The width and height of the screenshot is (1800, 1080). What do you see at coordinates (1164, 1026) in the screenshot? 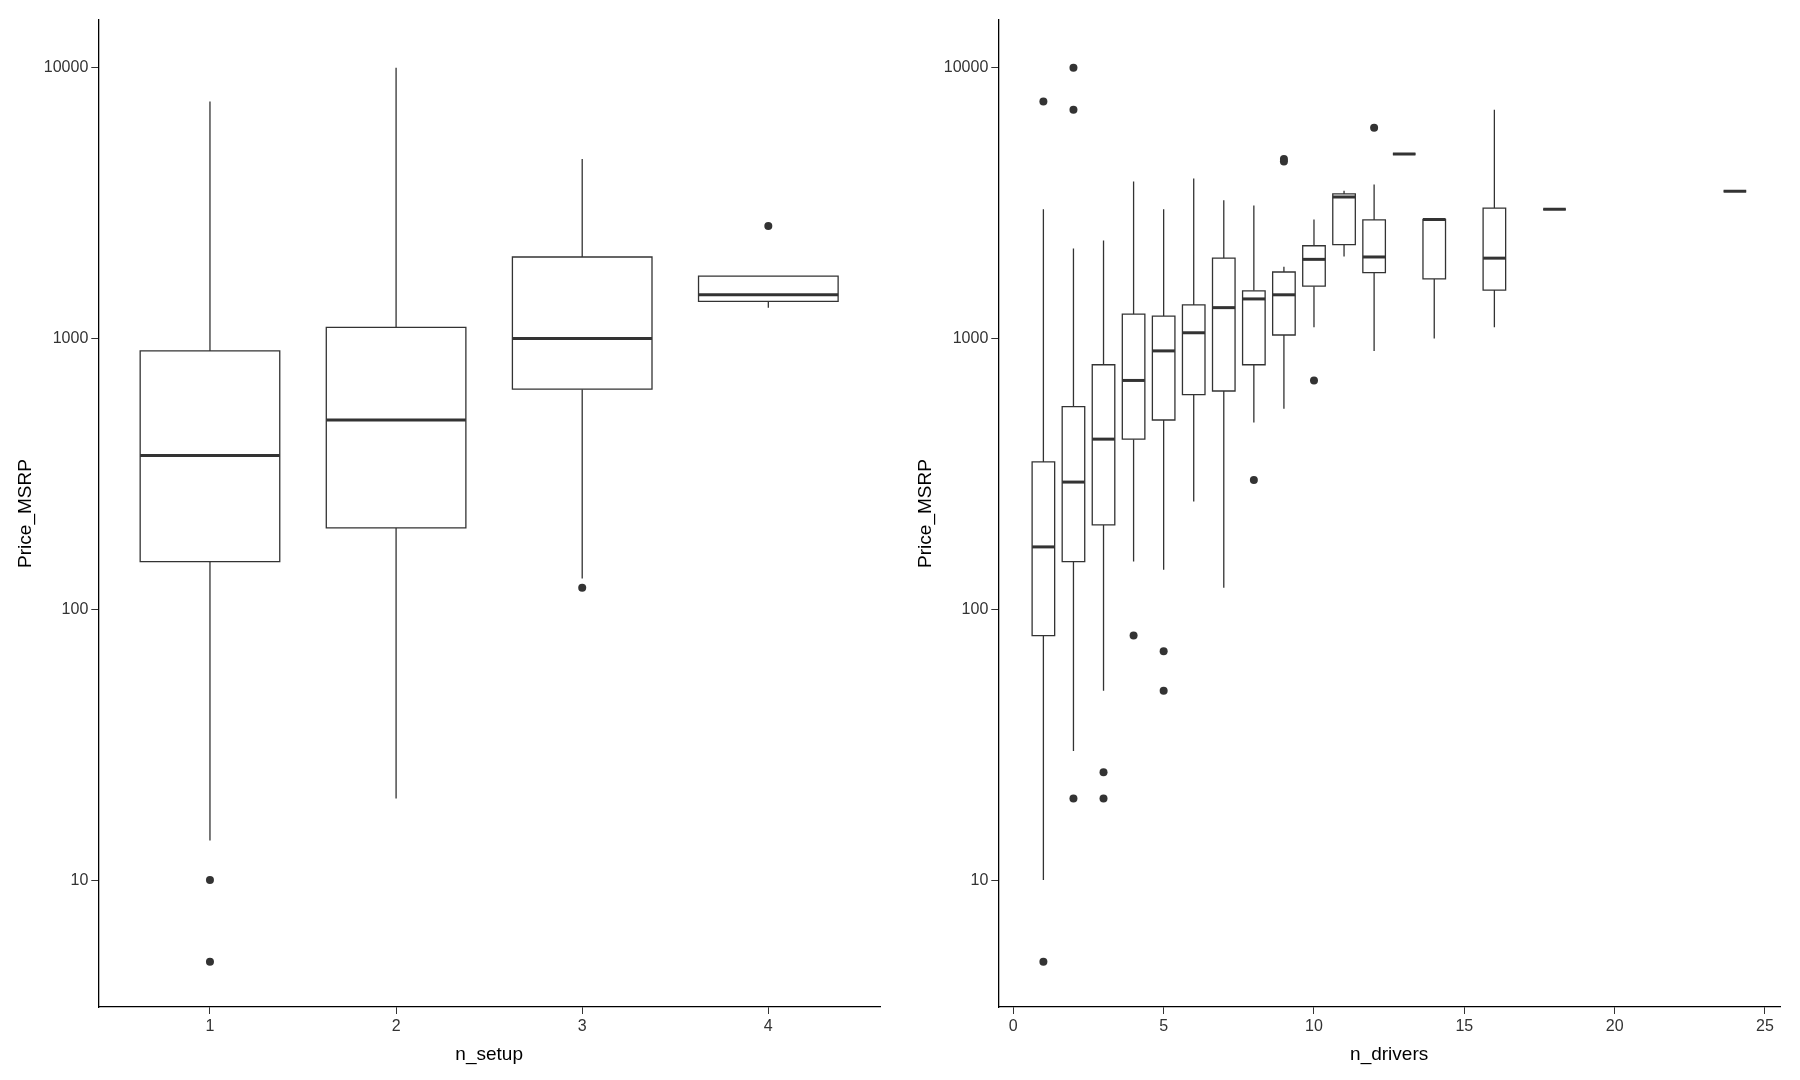
I see `x-tick-label: 5` at bounding box center [1164, 1026].